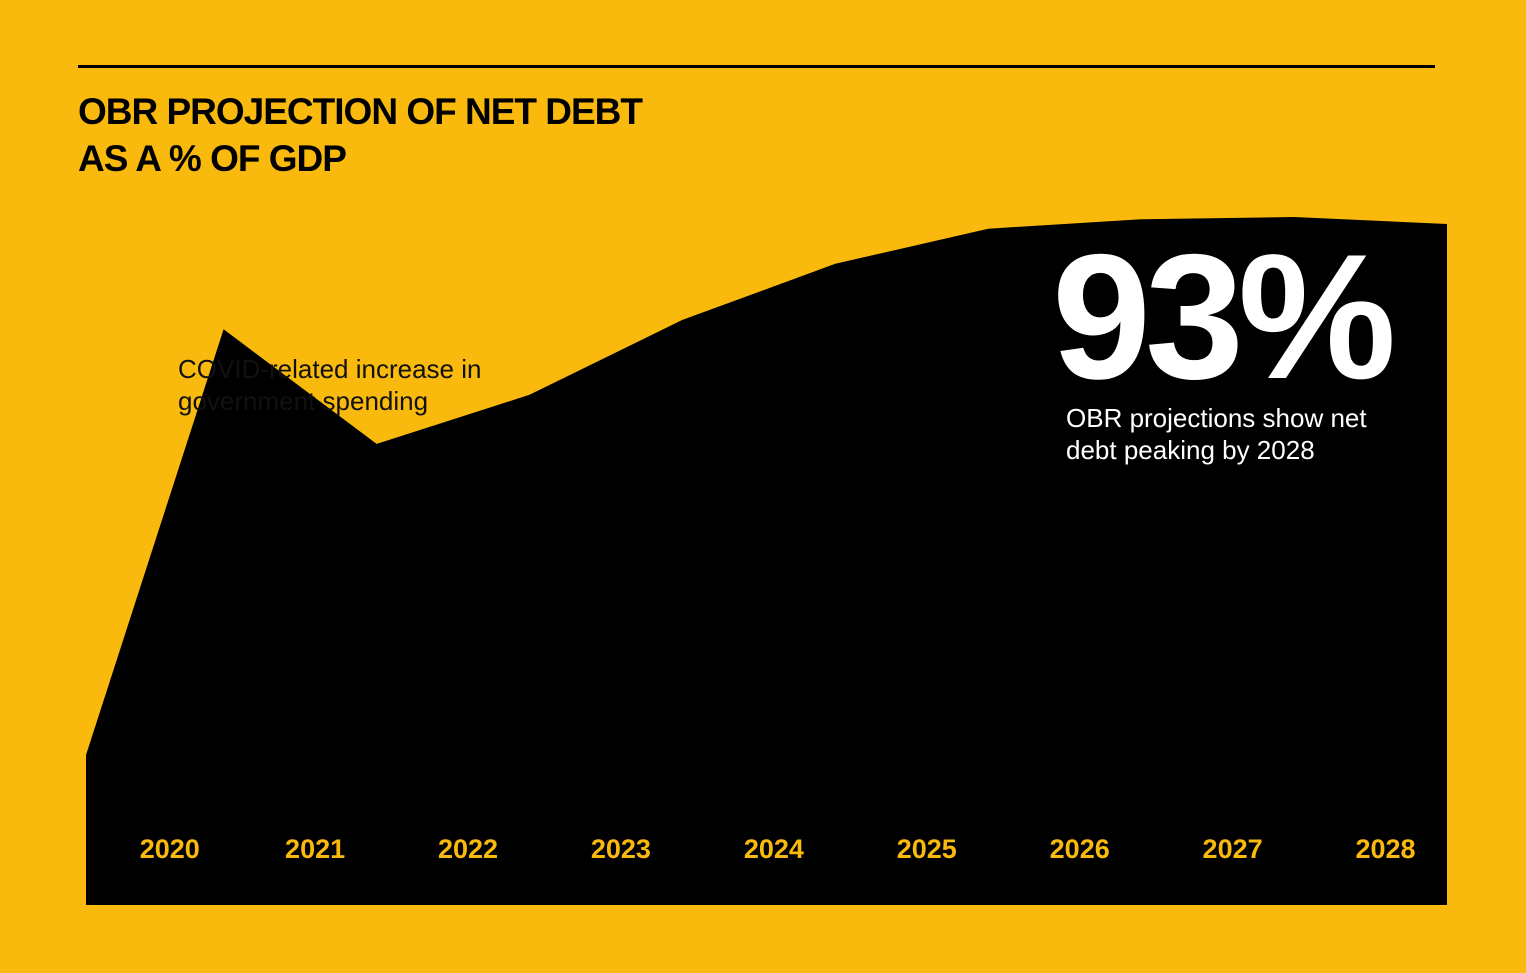 The height and width of the screenshot is (973, 1526). What do you see at coordinates (468, 849) in the screenshot?
I see `x-tick-label-2022: 2022` at bounding box center [468, 849].